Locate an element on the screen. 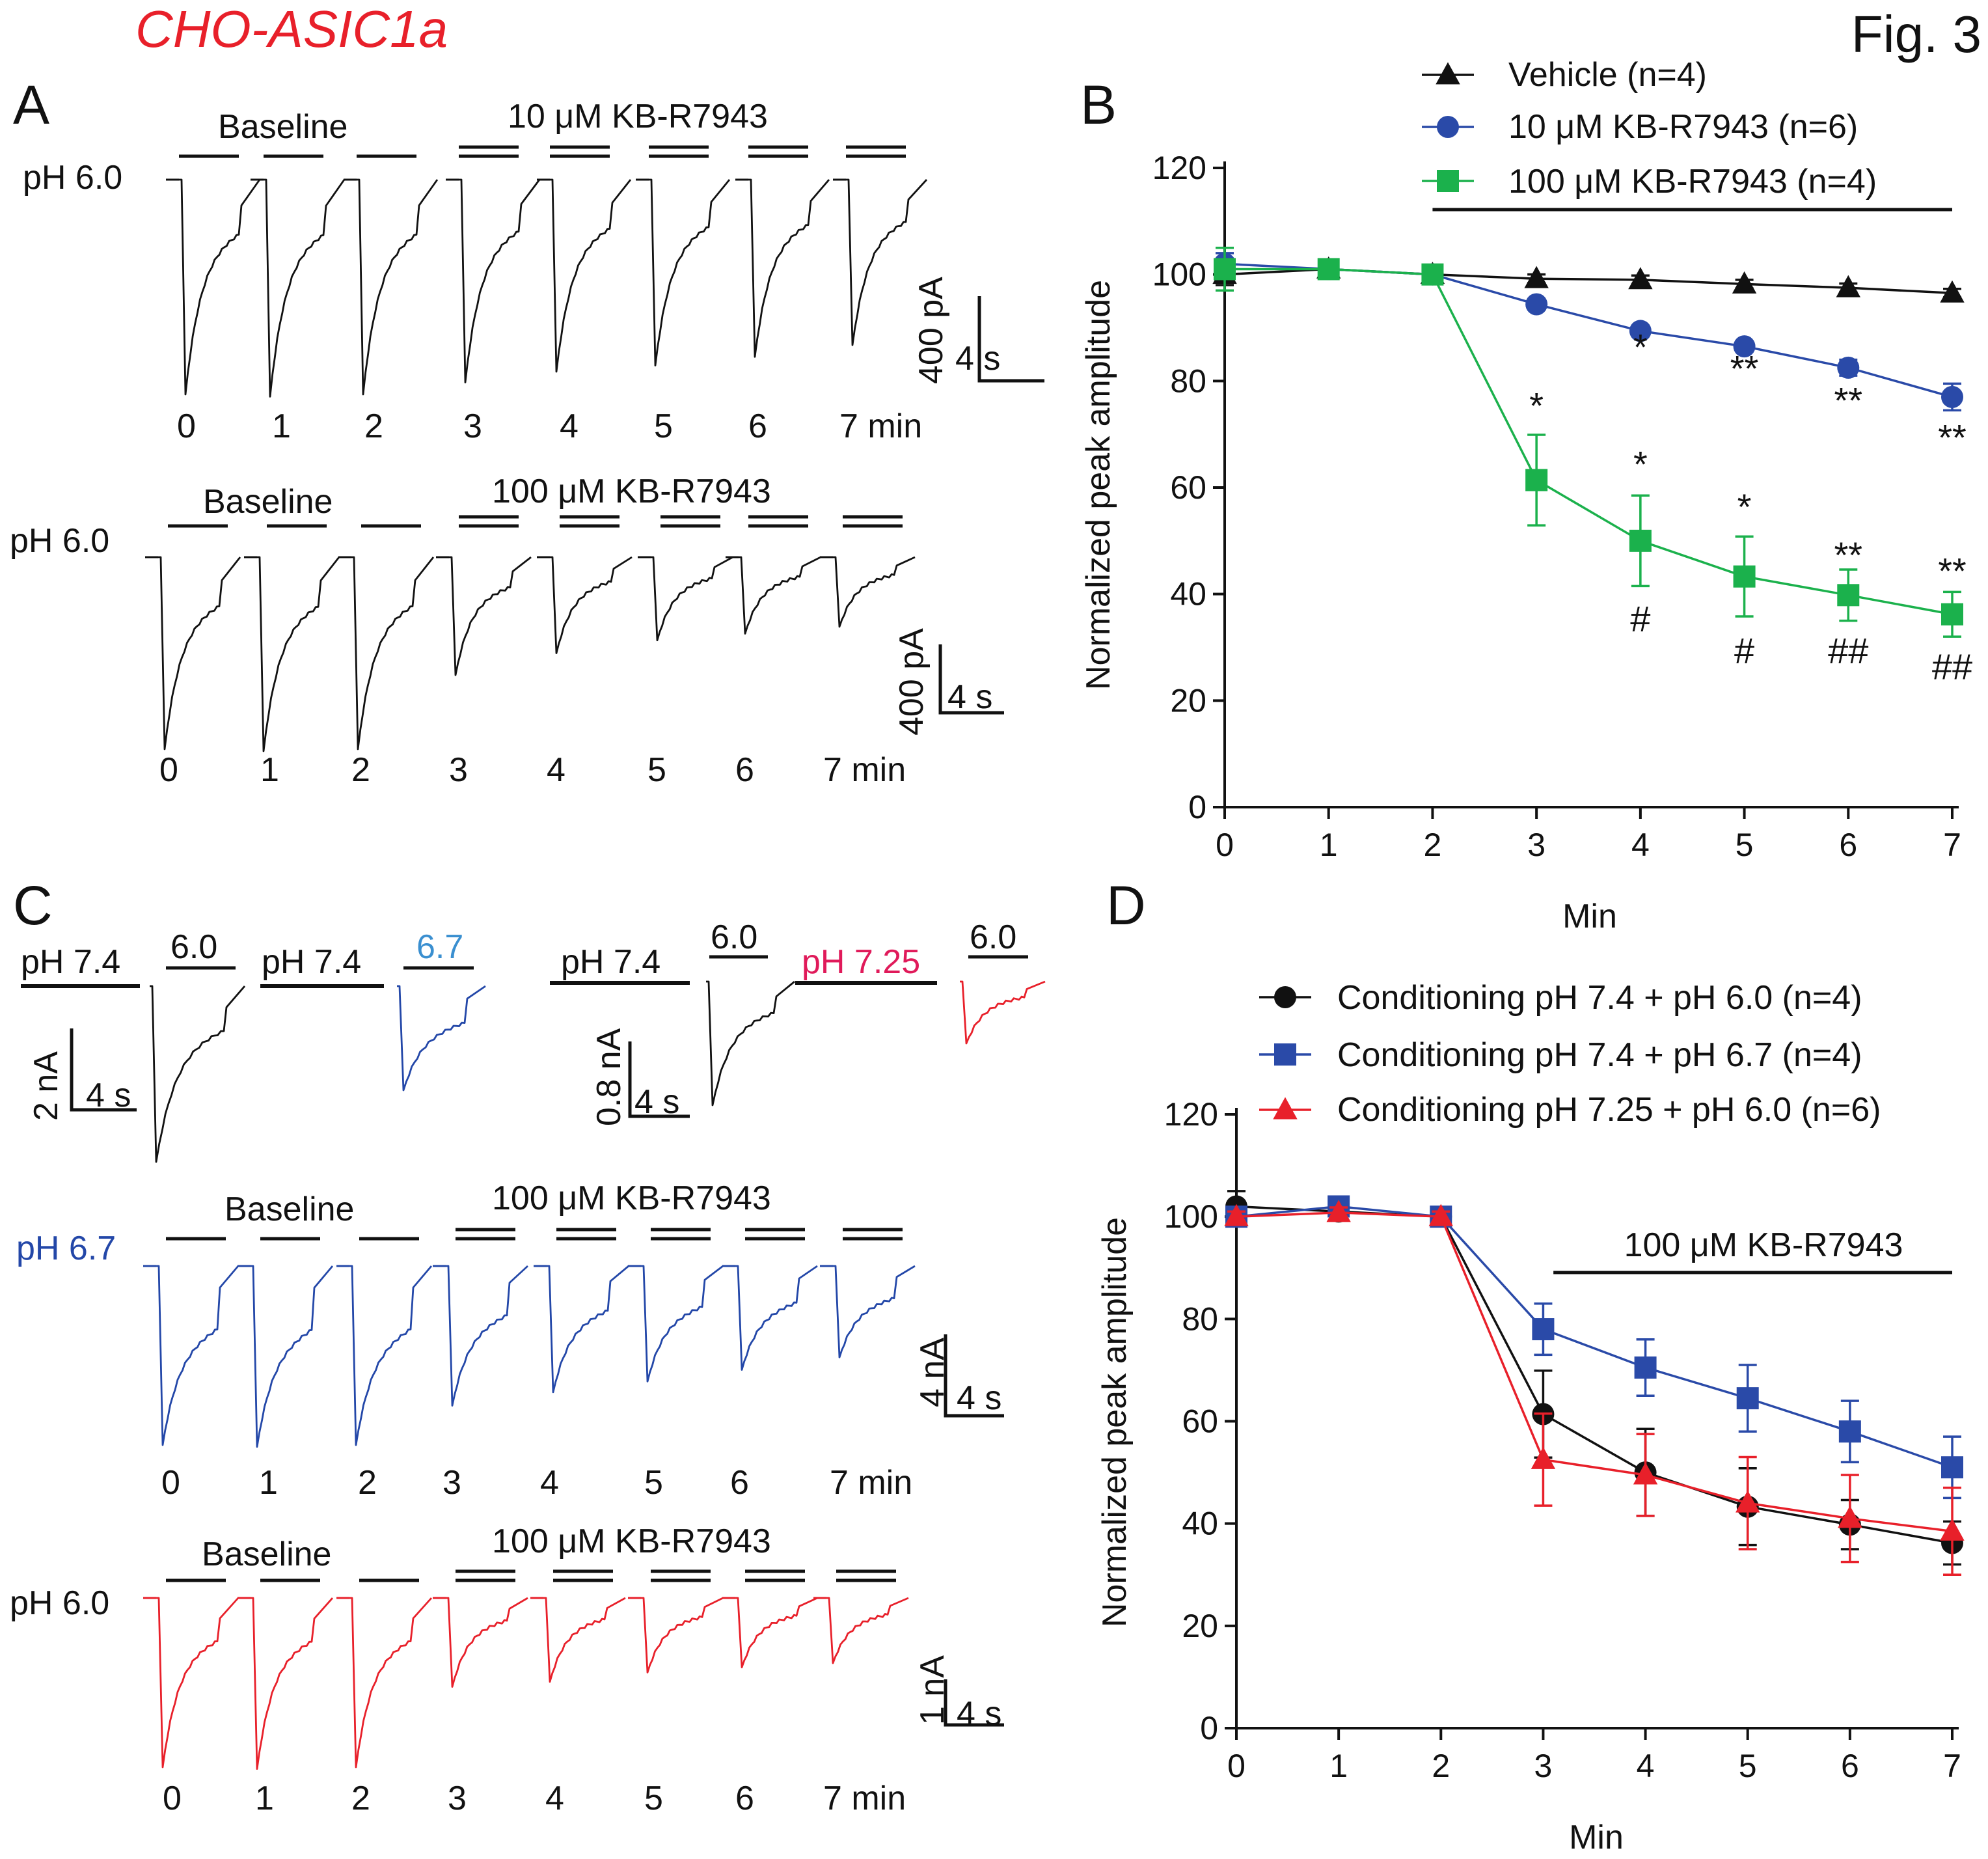  inset-left-test2: 6.7 is located at coordinates (439, 947).